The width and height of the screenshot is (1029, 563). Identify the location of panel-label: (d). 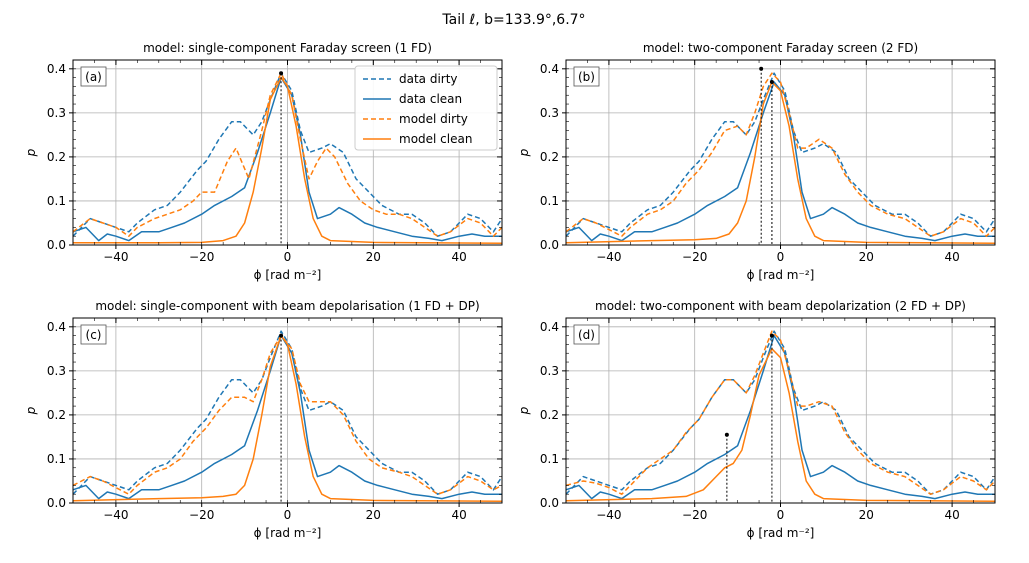
(586, 334).